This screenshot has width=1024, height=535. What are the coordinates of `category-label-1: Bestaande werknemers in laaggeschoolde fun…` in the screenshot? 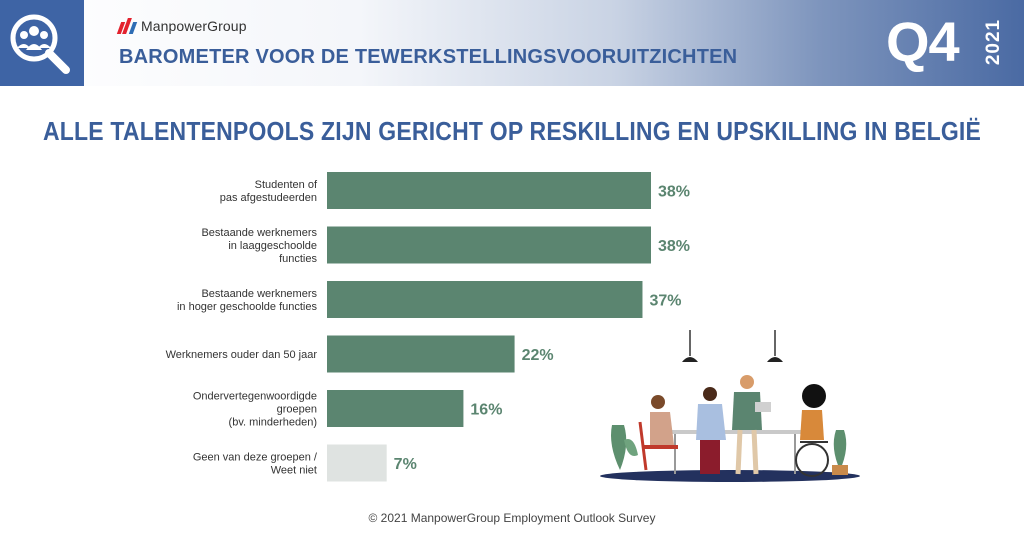 It's located at (259, 246).